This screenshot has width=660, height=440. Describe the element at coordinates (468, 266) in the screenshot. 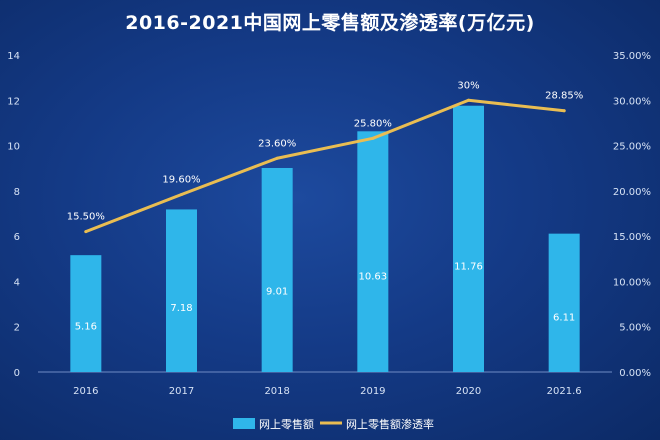

I see `bar-value-label: 11.76` at that location.